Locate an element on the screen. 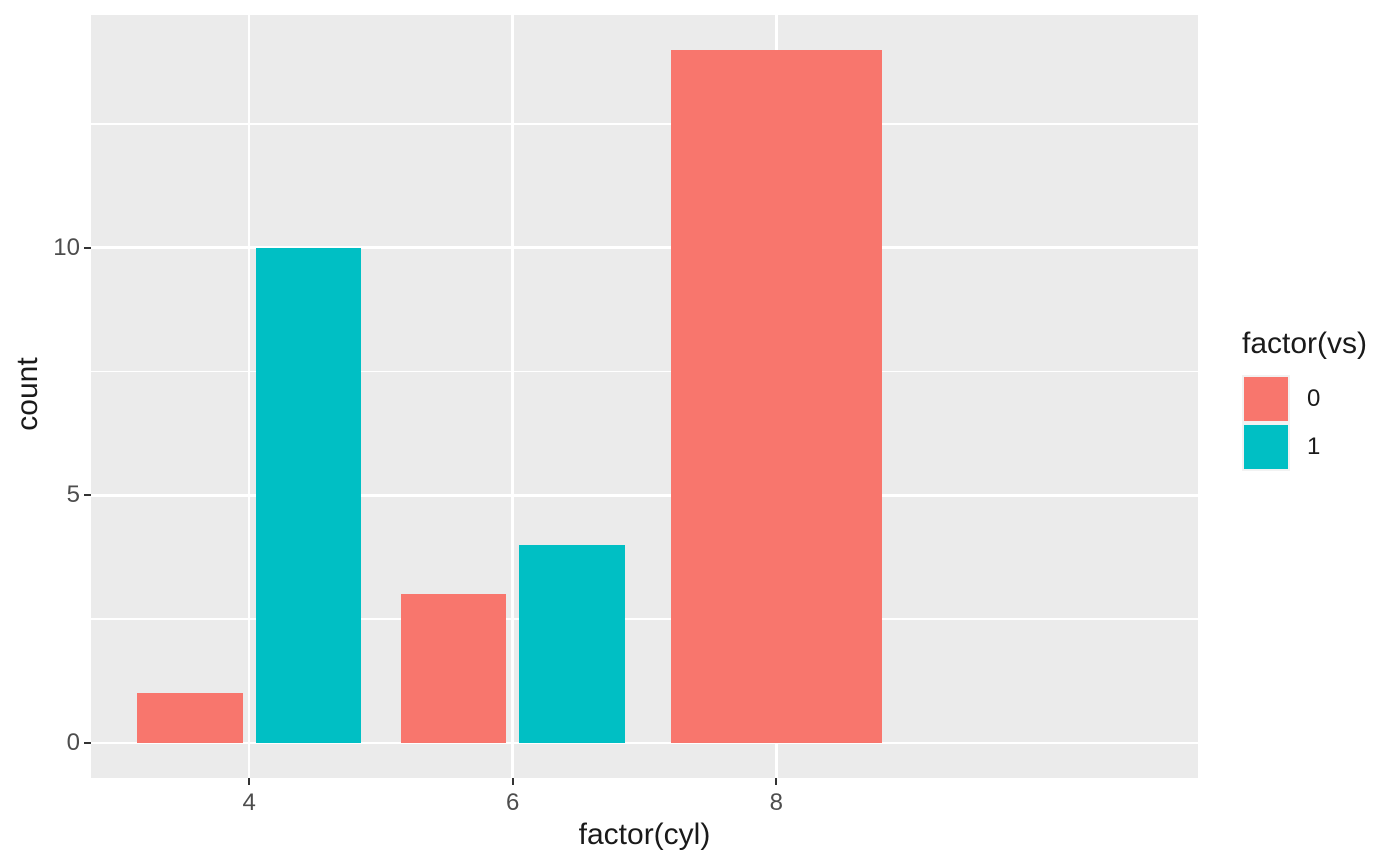  bar-cyl8-vs0 is located at coordinates (776, 396).